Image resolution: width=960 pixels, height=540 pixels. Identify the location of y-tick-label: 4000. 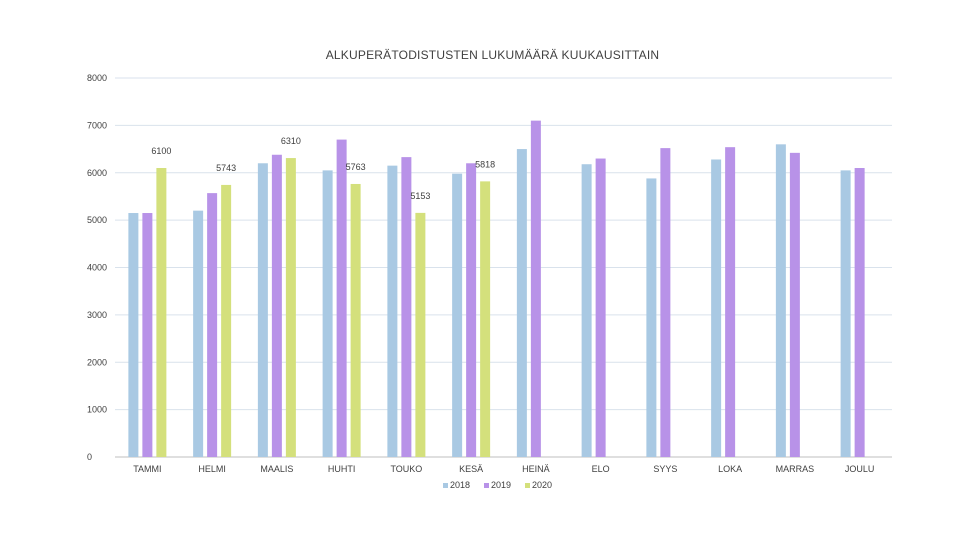
(97, 268).